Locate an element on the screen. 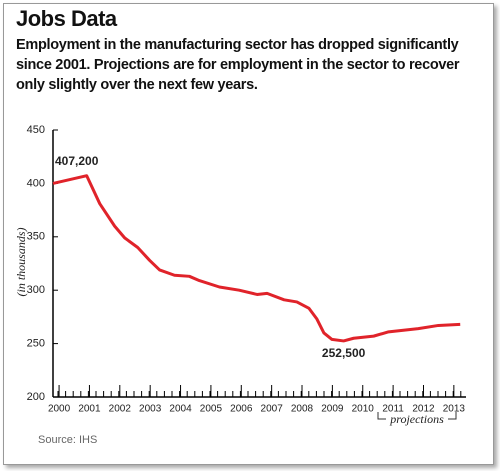 The width and height of the screenshot is (500, 471). y-axis-label: (in thousands) is located at coordinates (21, 261).